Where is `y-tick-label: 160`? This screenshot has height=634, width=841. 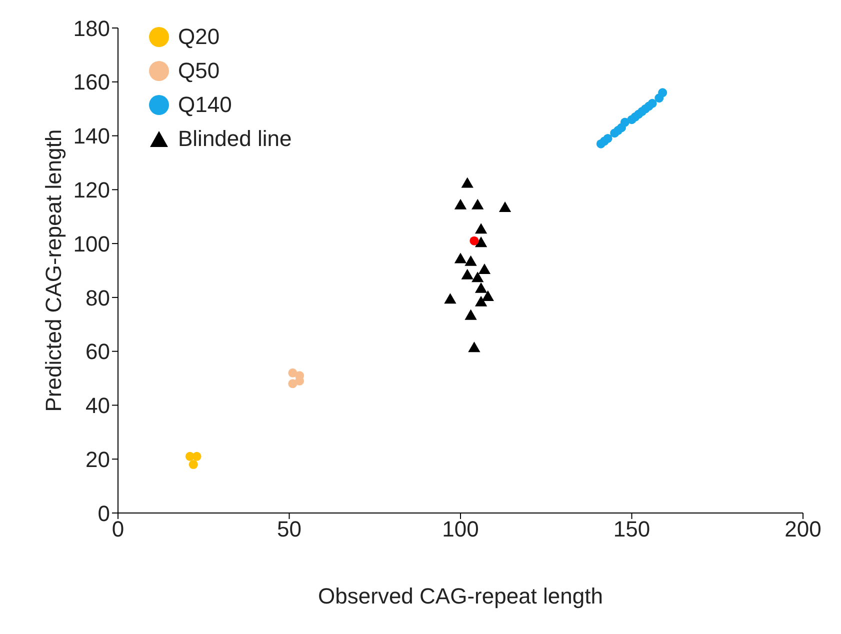 y-tick-label: 160 is located at coordinates (91, 82).